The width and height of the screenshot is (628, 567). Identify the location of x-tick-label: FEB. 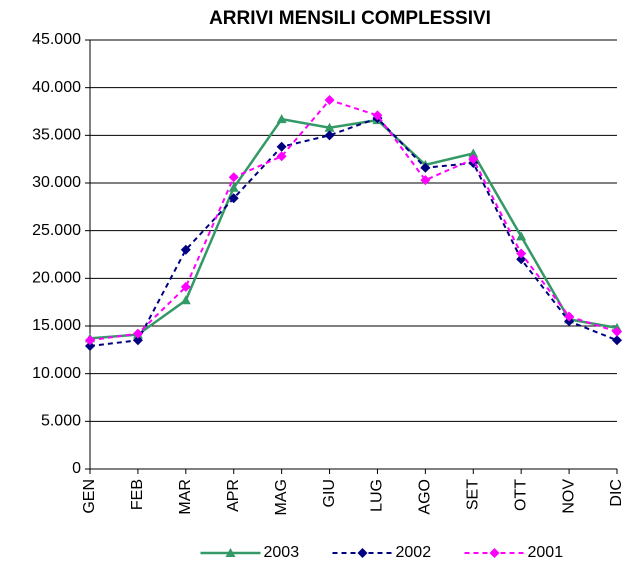
(137, 494).